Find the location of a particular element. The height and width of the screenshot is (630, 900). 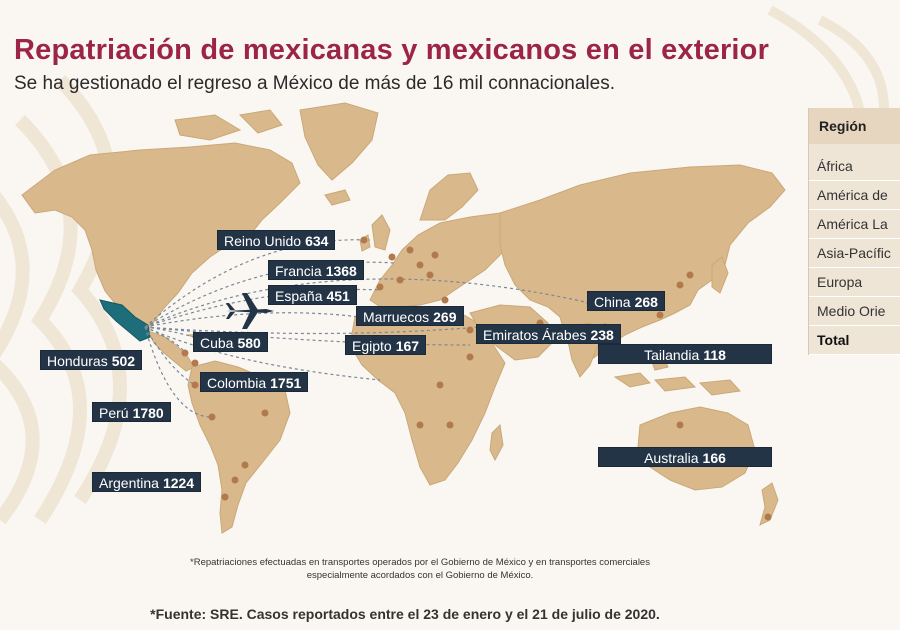

uk-shape is located at coordinates (381, 232).